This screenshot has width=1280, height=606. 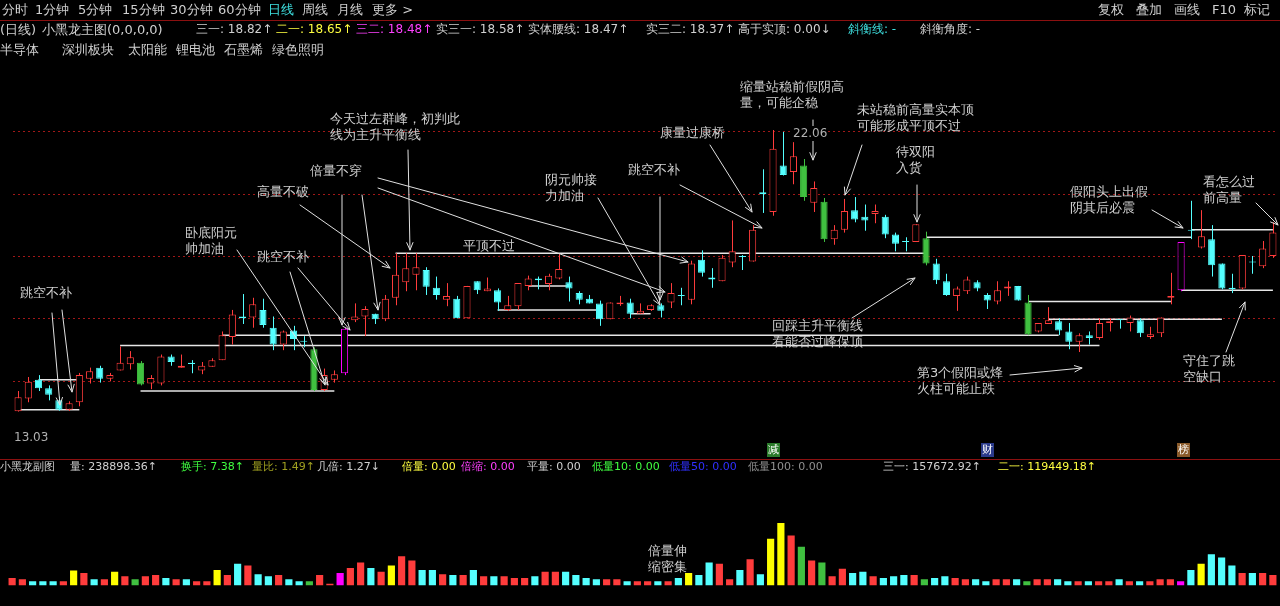 What do you see at coordinates (195, 50) in the screenshot?
I see `text: 锂电池` at bounding box center [195, 50].